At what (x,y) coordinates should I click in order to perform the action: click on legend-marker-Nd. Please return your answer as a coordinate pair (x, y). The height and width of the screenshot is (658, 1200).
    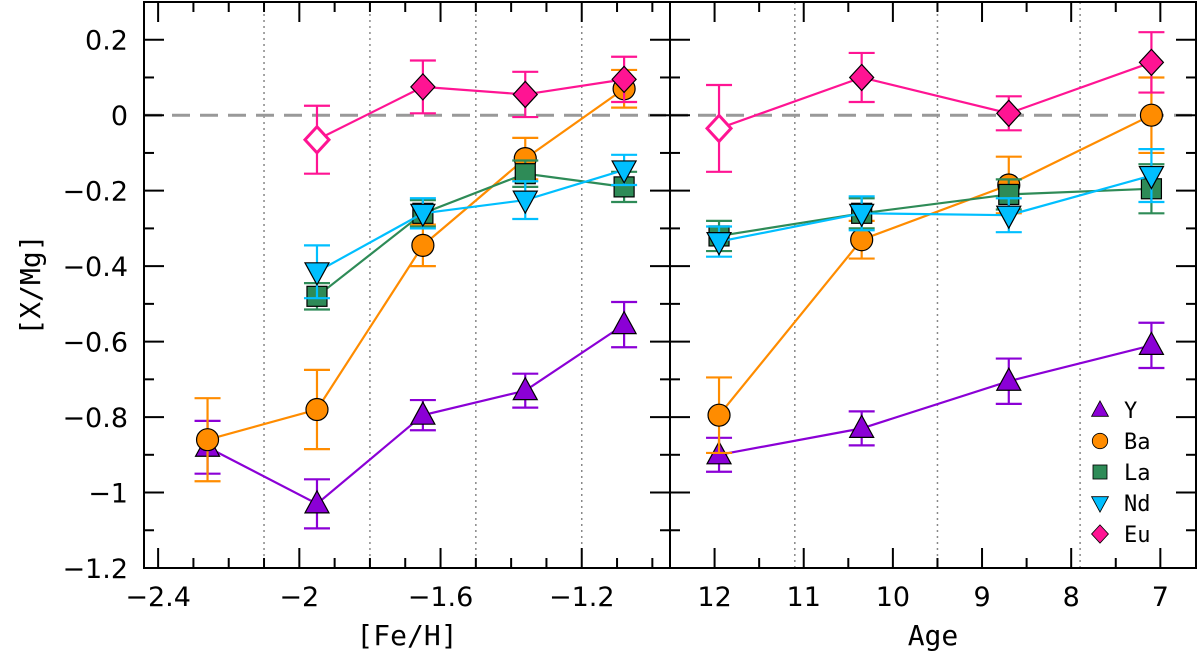
    Looking at the image, I should click on (1100, 504).